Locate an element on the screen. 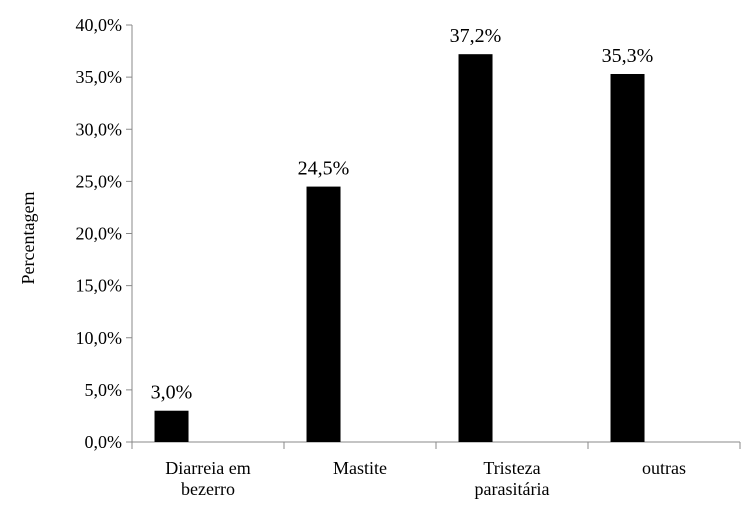 Image resolution: width=742 pixels, height=511 pixels. y-tick-label: 40,0% is located at coordinates (99, 25).